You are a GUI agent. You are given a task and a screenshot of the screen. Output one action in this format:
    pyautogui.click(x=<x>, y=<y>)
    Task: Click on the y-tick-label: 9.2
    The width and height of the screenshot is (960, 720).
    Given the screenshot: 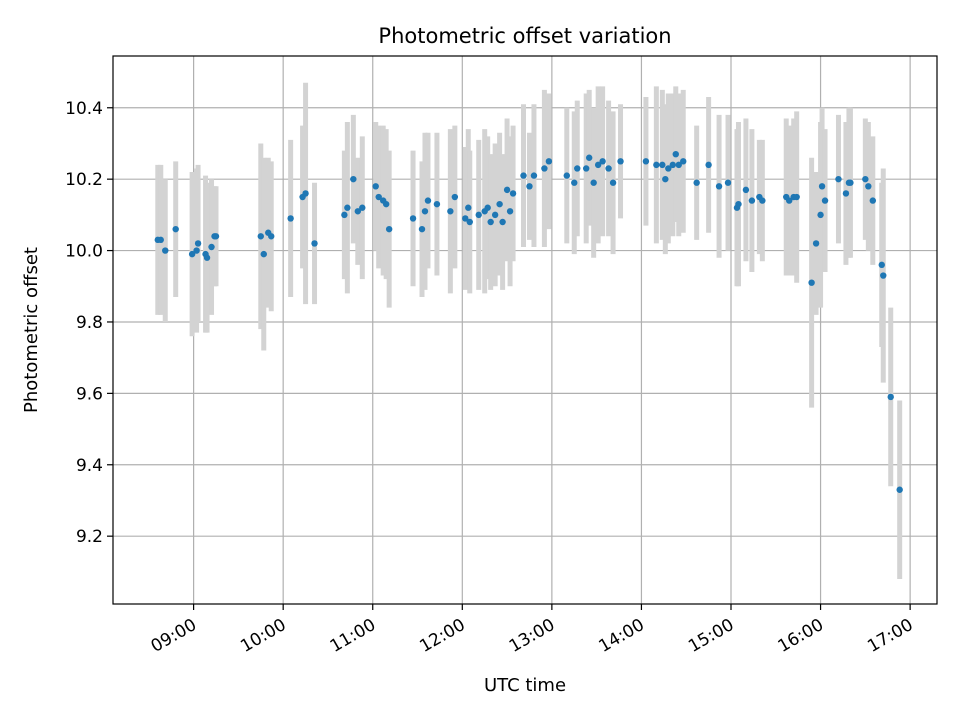 What is the action you would take?
    pyautogui.click(x=89, y=537)
    